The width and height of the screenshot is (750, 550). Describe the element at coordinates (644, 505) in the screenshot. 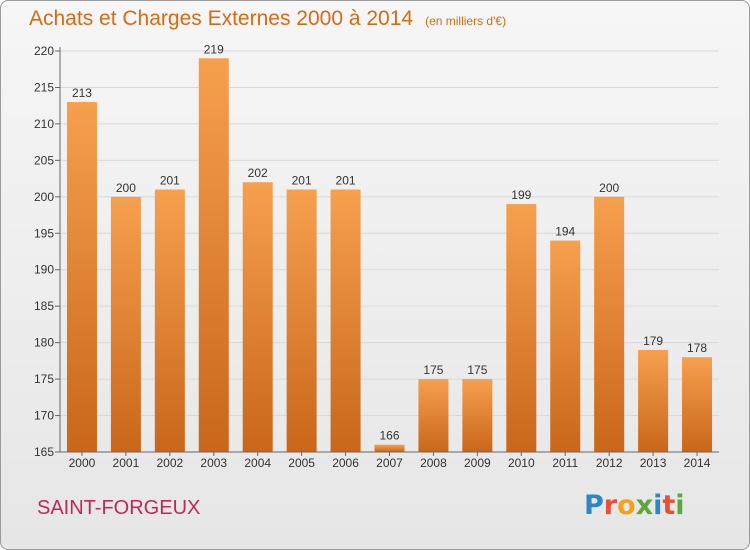

I see `logo-letter: x` at that location.